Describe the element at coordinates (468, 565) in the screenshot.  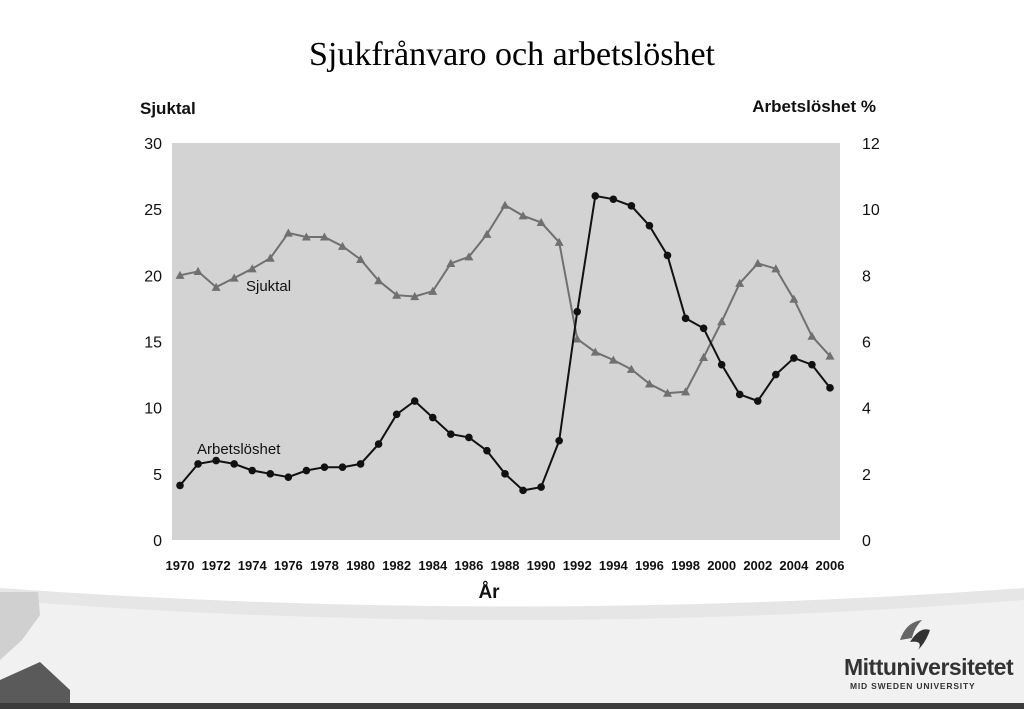
I see `x-tick-label: 1986` at that location.